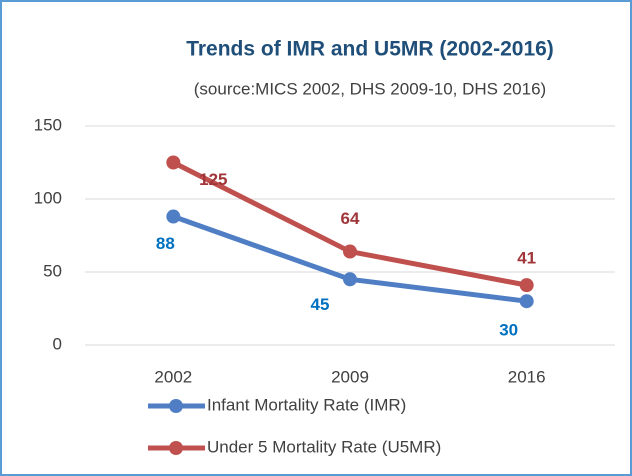 This screenshot has height=476, width=632. I want to click on legend-label: Under 5 Mortality Rate (U5MR), so click(324, 446).